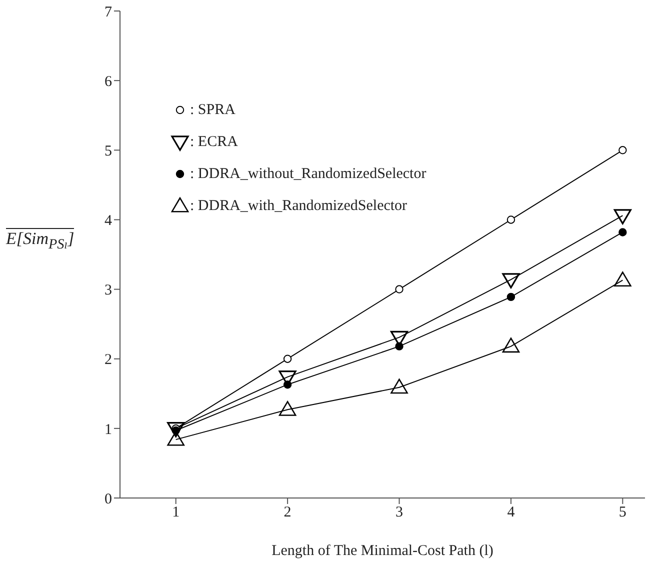 Image resolution: width=647 pixels, height=561 pixels. Describe the element at coordinates (40, 241) in the screenshot. I see `y-axis-title: E[Sim$_{PSₗ}$]` at that location.